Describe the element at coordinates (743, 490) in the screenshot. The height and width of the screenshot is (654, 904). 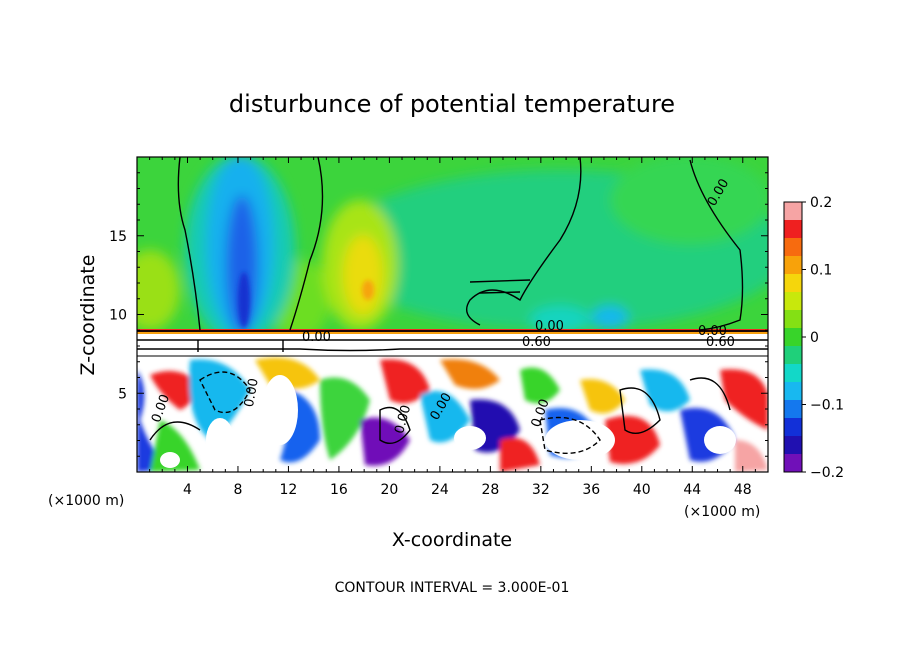
I see `x-tick-label: 48` at that location.